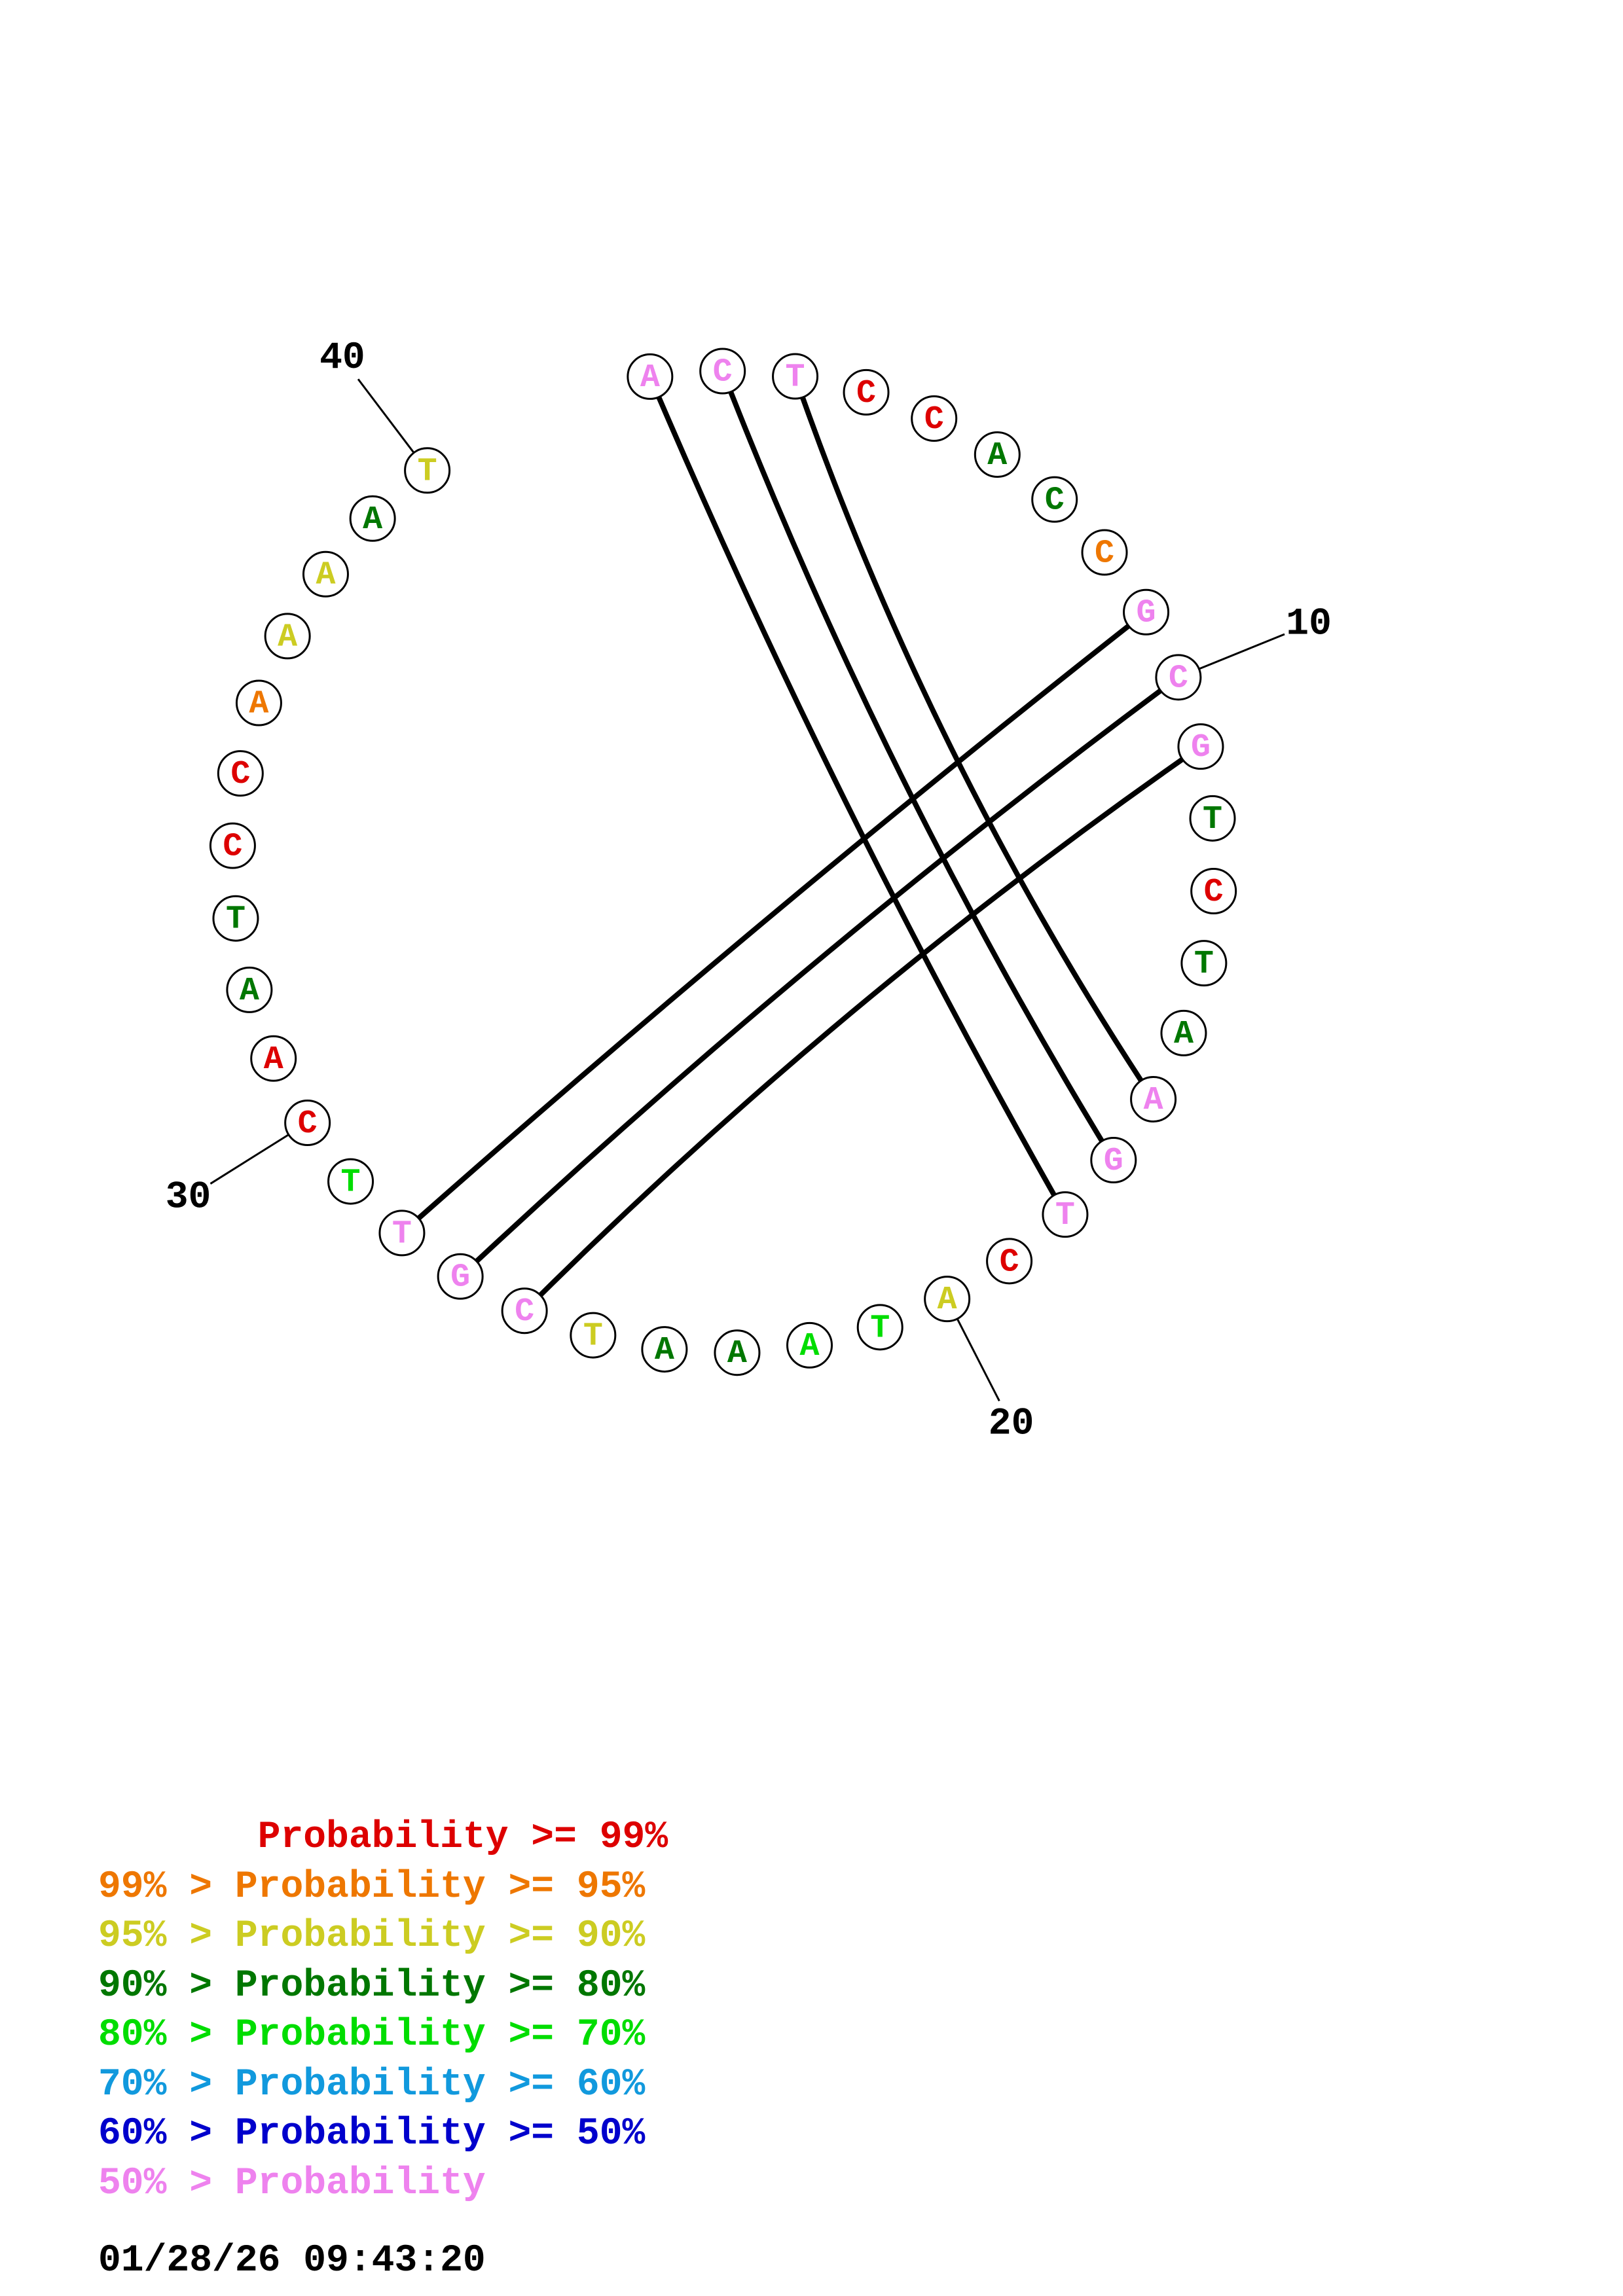 The width and height of the screenshot is (1623, 2296). I want to click on legend-row-7: 60% > Probability >= 50%, so click(372, 2134).